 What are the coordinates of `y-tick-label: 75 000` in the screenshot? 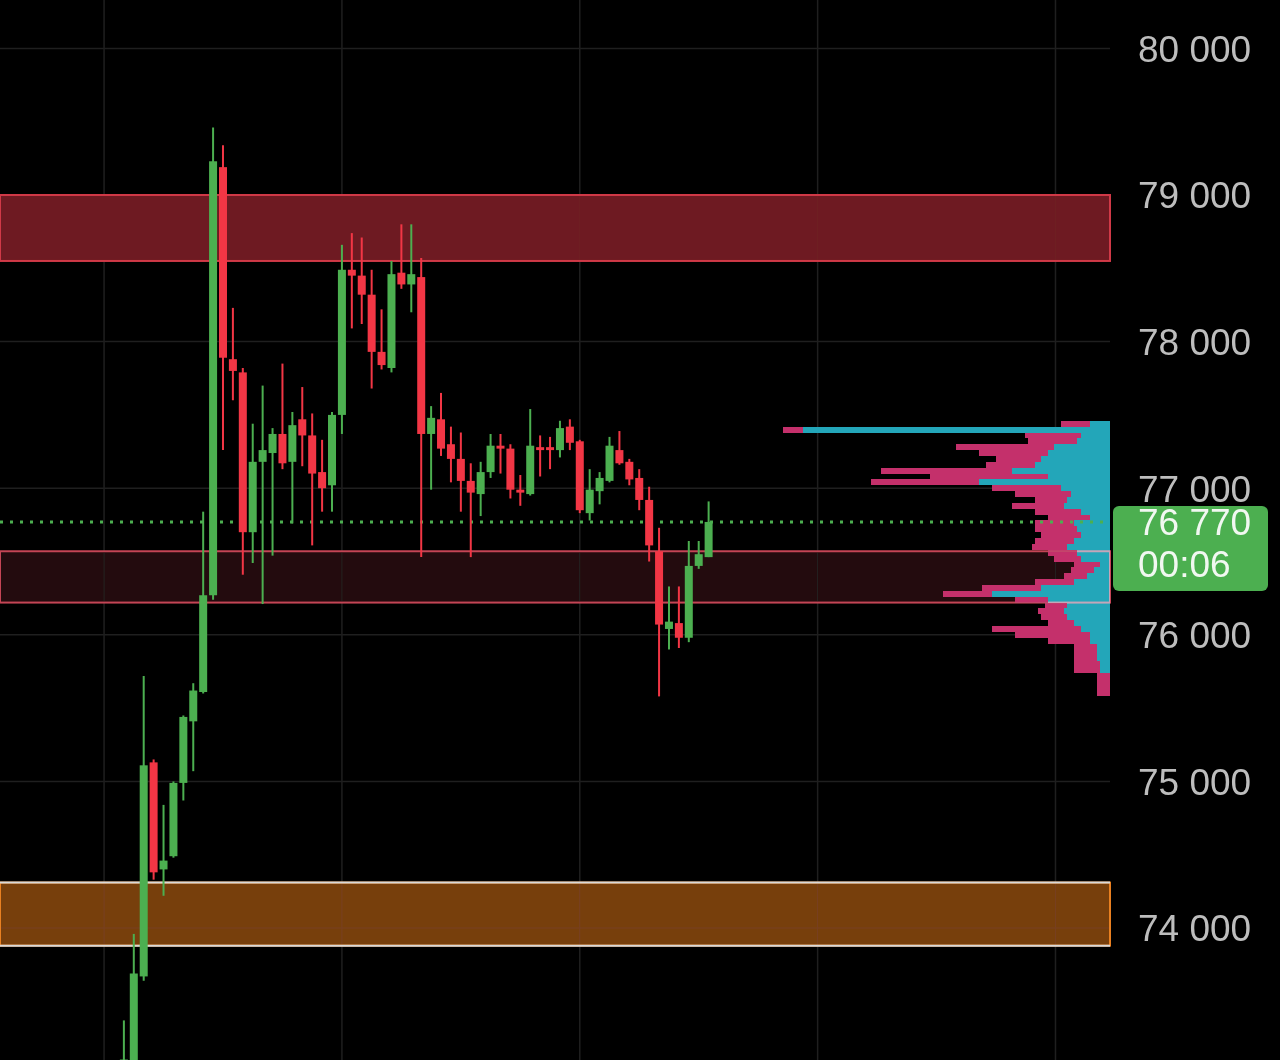 It's located at (1195, 782).